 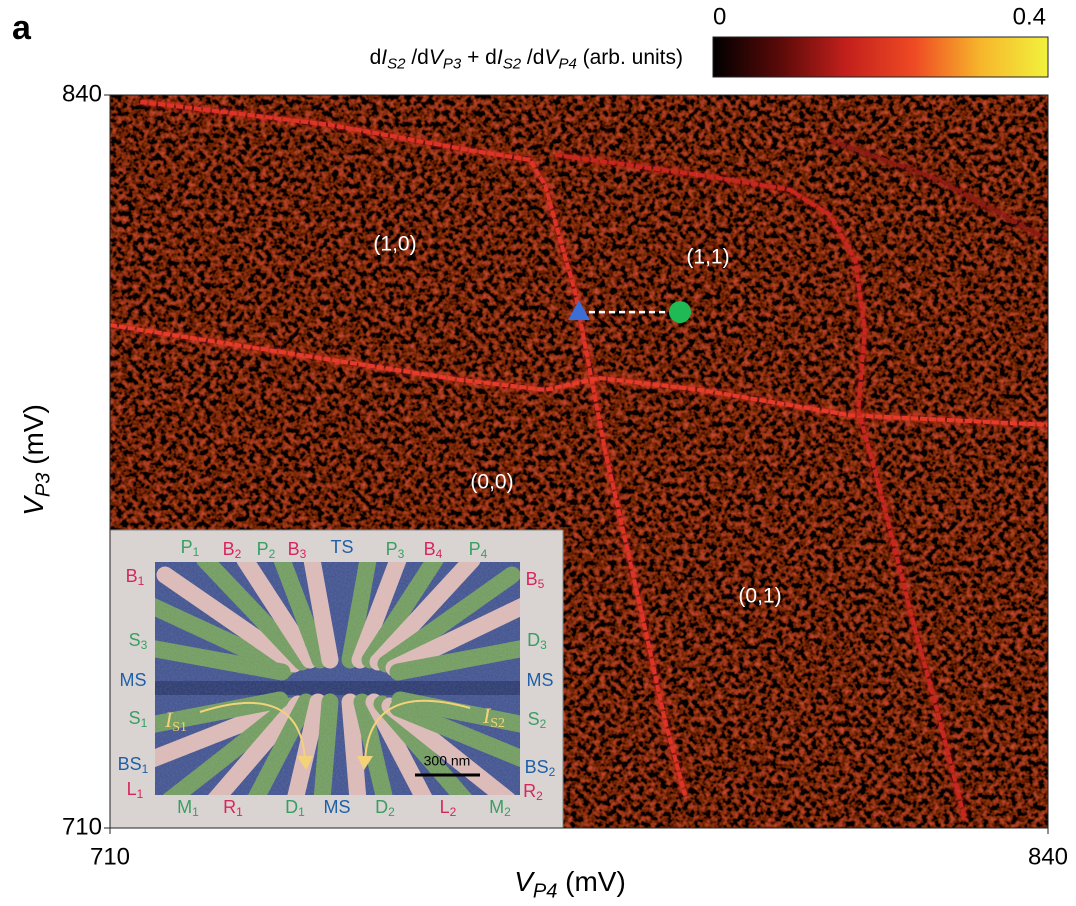 I want to click on inset-label: MS, so click(x=540, y=680).